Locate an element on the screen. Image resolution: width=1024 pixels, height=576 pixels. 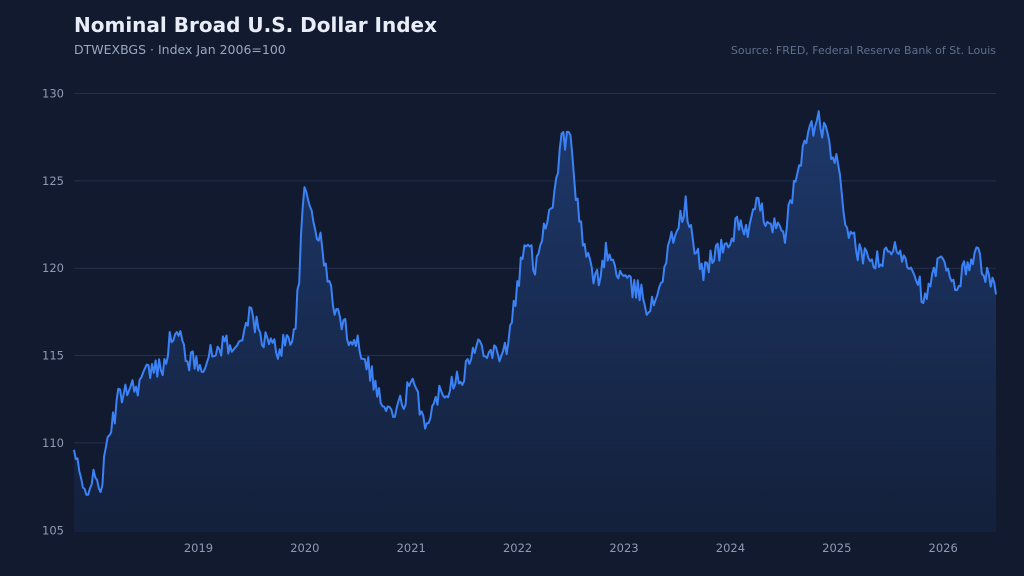
x-tick-label: 2020 is located at coordinates (304, 548).